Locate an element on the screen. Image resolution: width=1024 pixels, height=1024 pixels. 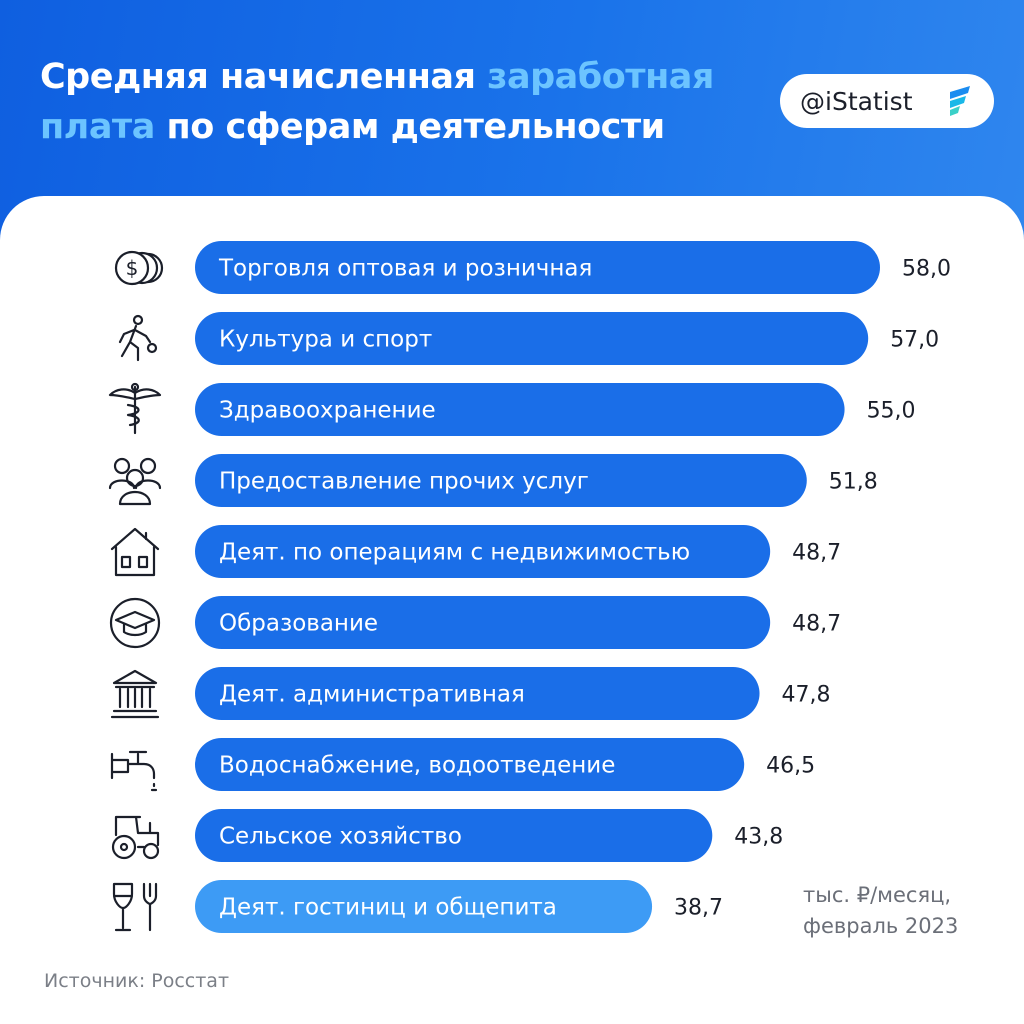
value-label-8: 46,5 is located at coordinates (790, 766).